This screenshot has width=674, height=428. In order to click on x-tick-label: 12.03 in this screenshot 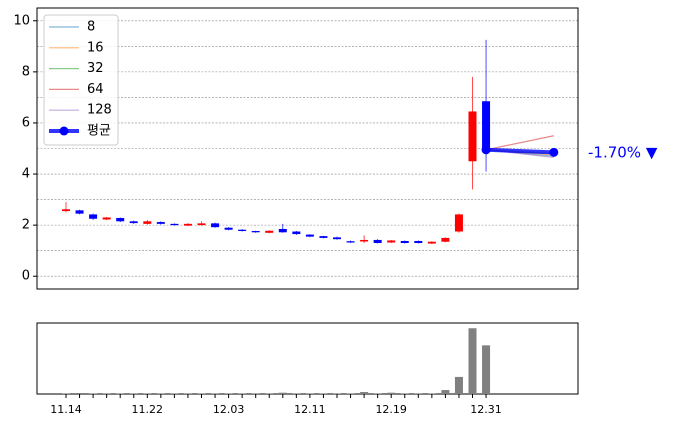, I will do `click(229, 409)`.